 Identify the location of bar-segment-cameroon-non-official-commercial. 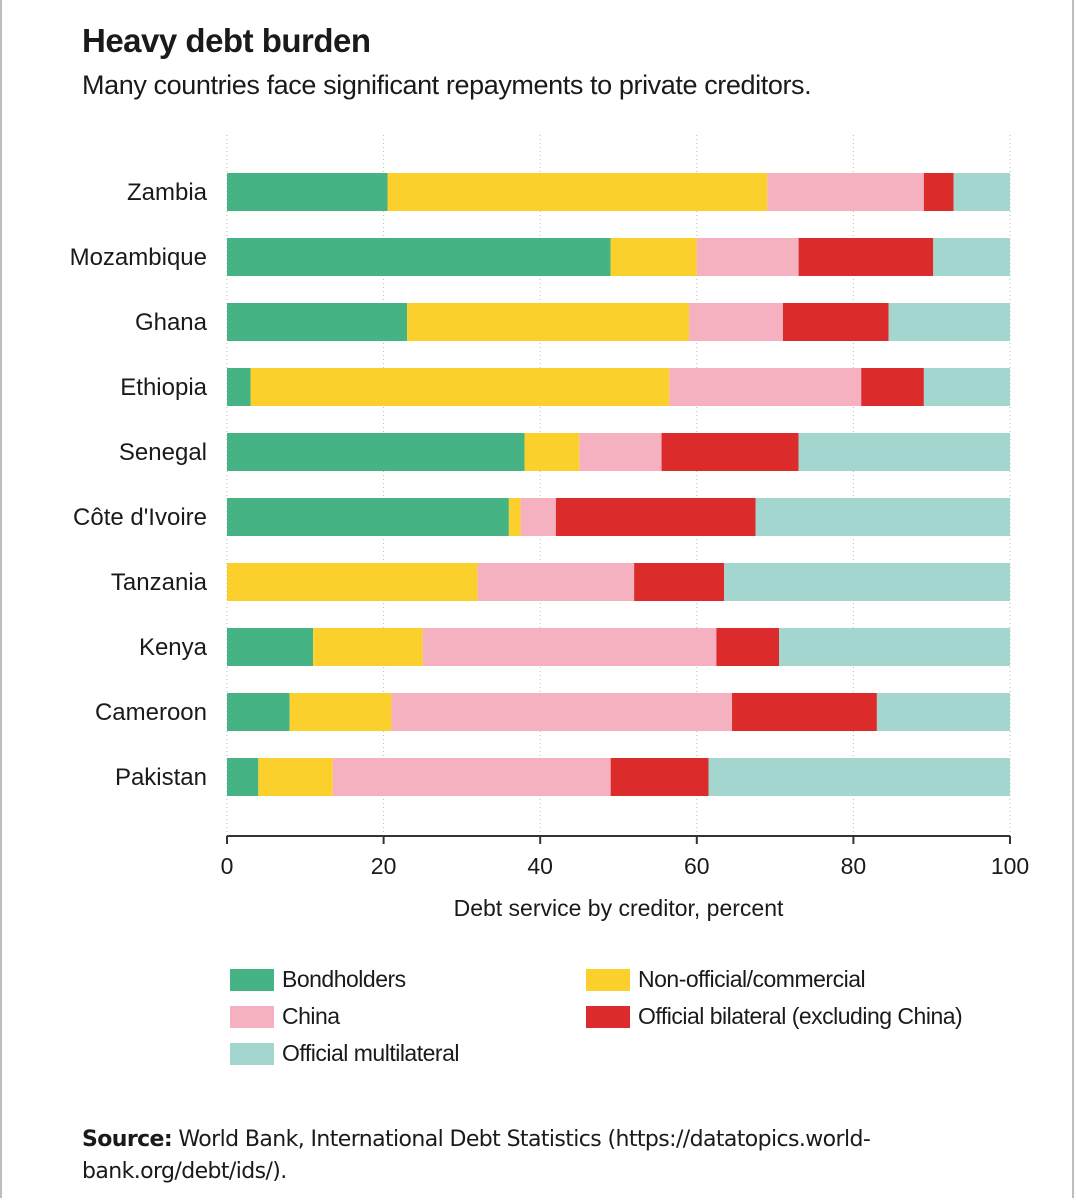
(340, 712).